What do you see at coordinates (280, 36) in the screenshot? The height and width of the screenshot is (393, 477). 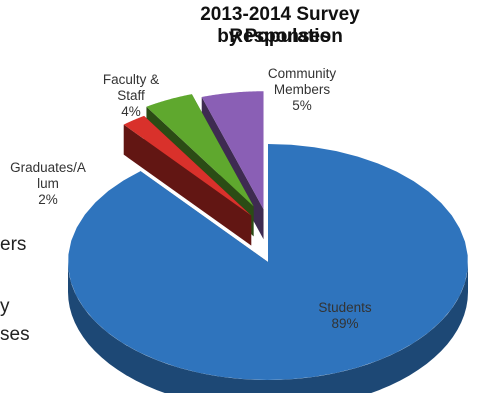 I see `chart-title-line-2: by Population` at bounding box center [280, 36].